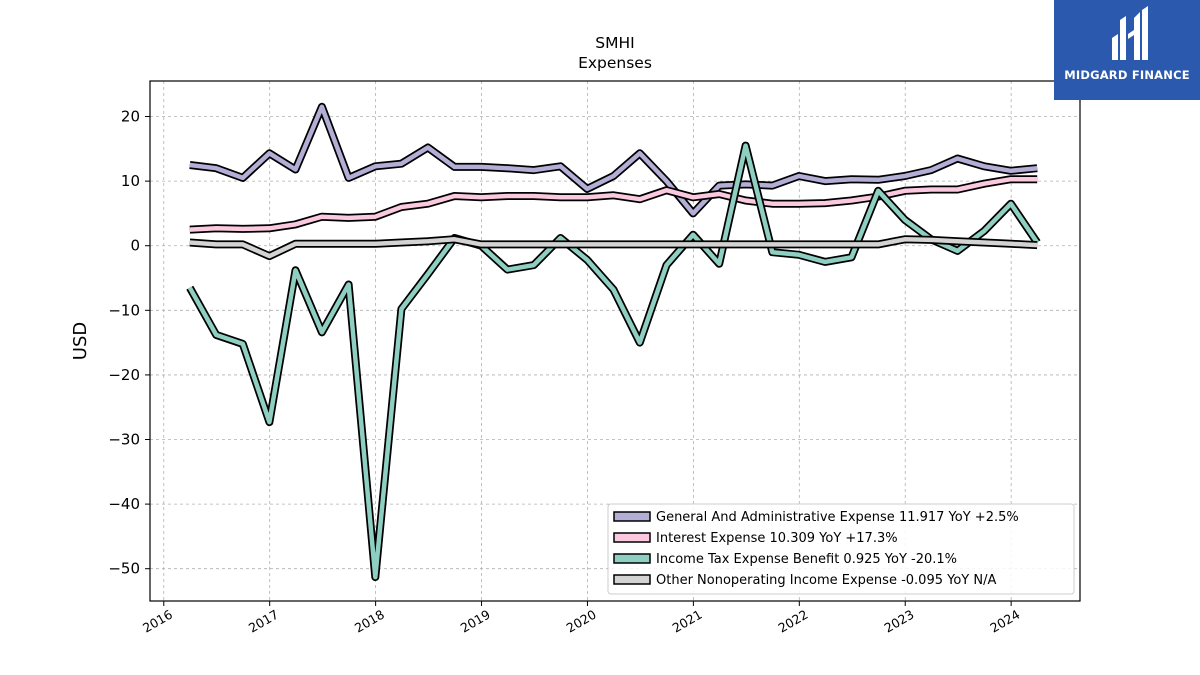 Image resolution: width=1200 pixels, height=675 pixels. What do you see at coordinates (687, 621) in the screenshot?
I see `x-tick-label: 2021` at bounding box center [687, 621].